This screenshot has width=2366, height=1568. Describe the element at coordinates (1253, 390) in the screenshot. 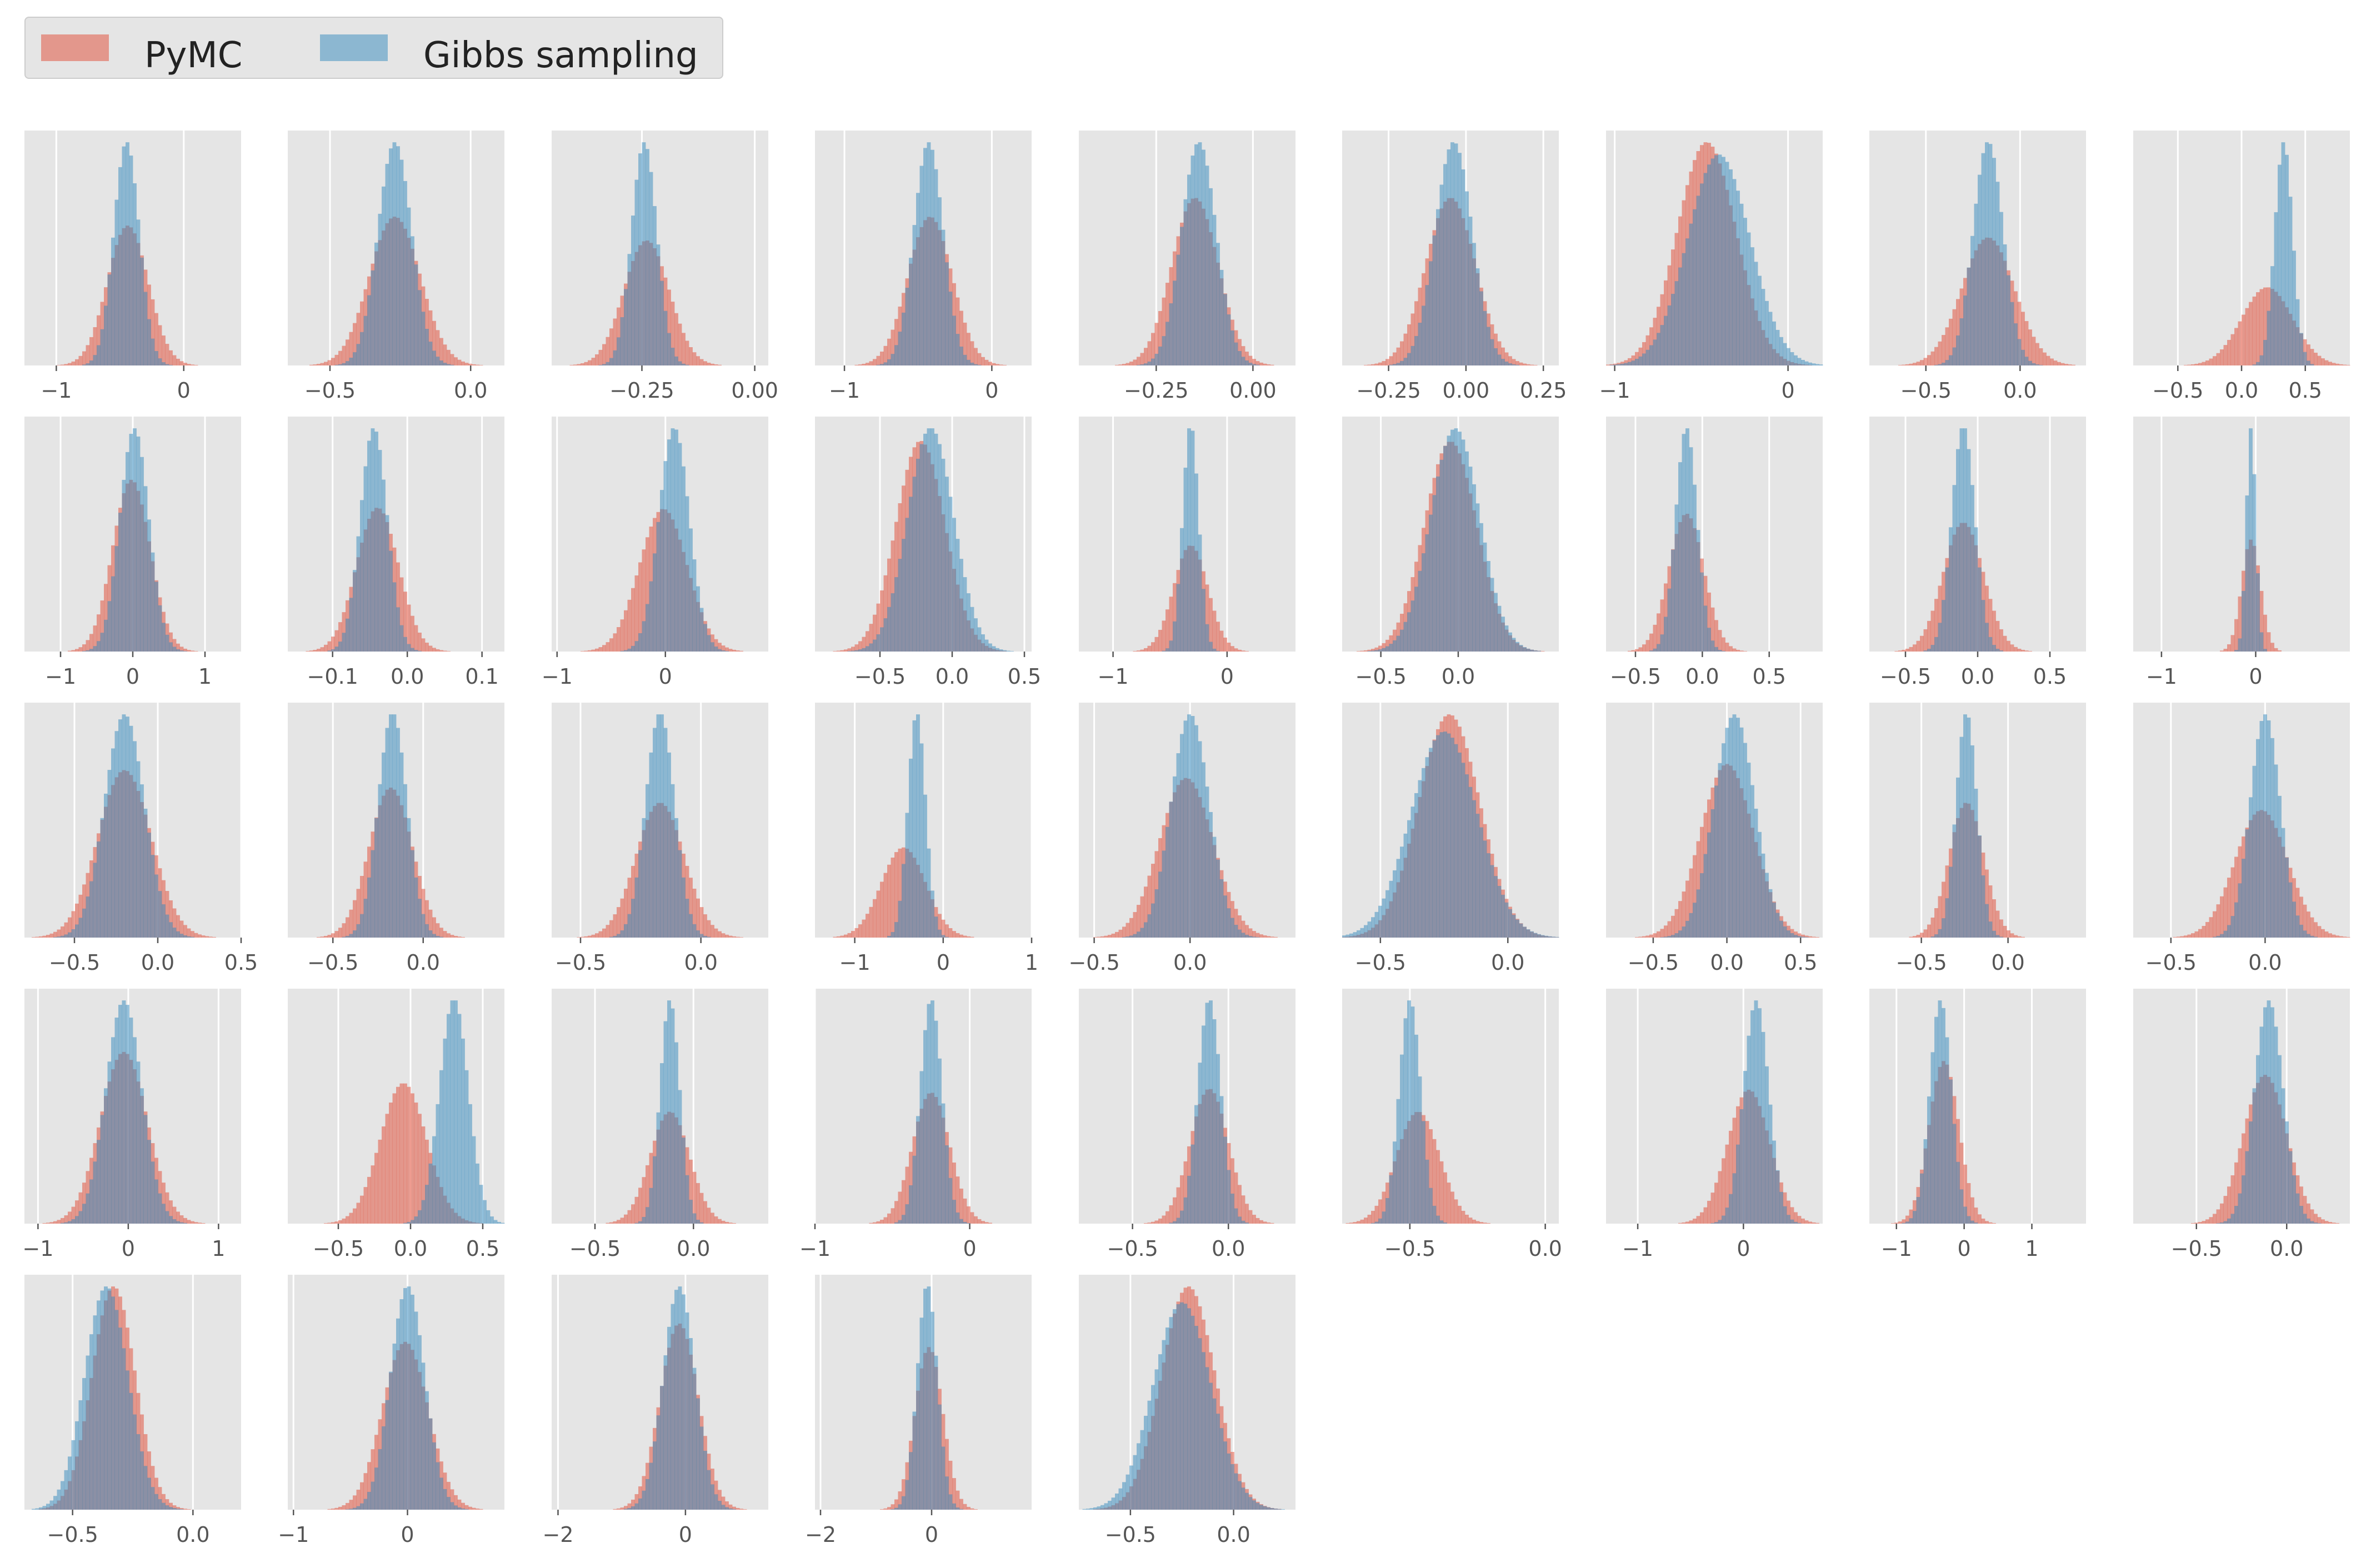

I see `x-tick-label: 0.00` at that location.